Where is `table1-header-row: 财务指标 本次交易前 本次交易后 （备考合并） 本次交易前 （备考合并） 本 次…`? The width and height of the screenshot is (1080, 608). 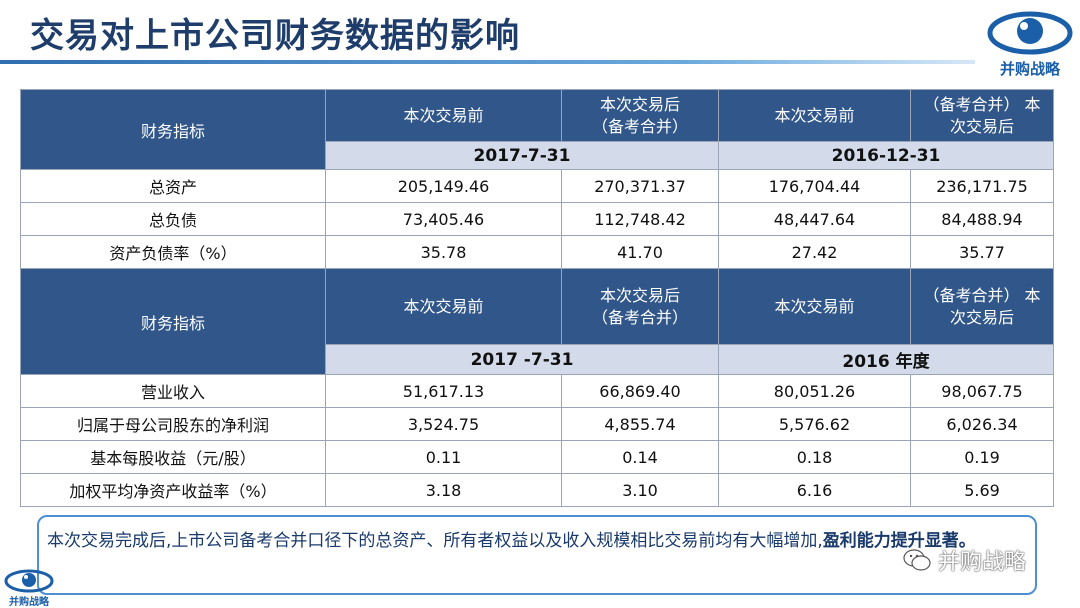 table1-header-row: 财务指标 本次交易前 本次交易后 （备考合并） 本次交易前 （备考合并） 本 次… is located at coordinates (537, 129).